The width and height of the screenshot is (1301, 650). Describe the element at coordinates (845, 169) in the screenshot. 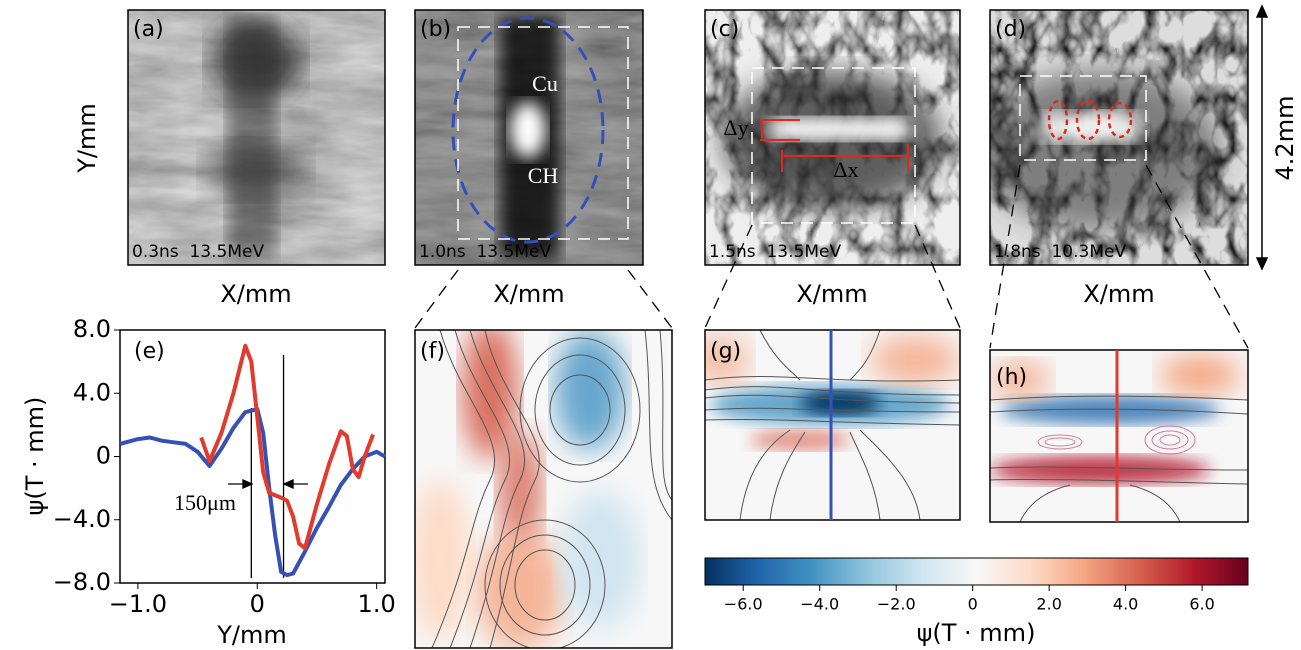

I see `displacement-label: Δx` at that location.